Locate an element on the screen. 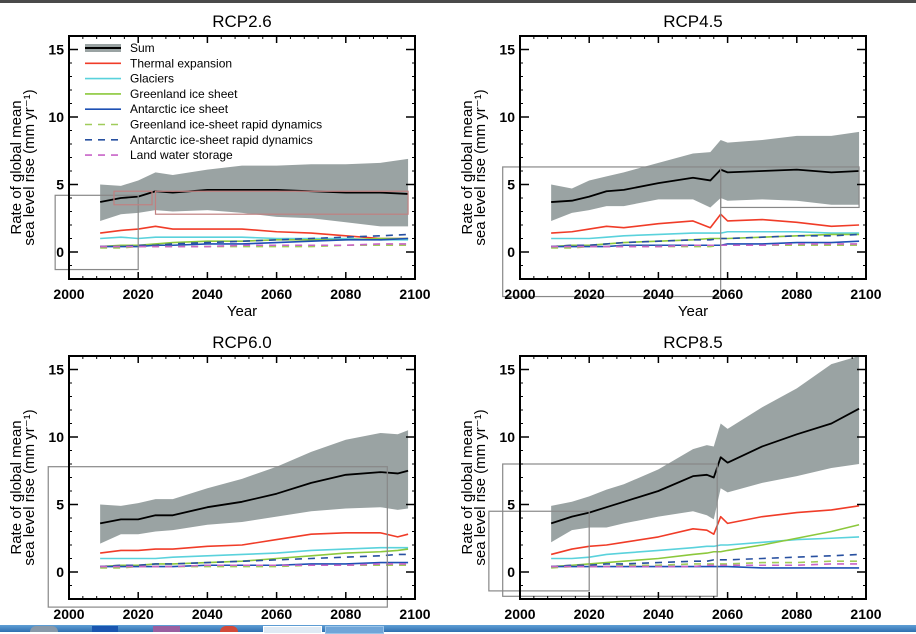  legend-label: Sum is located at coordinates (142, 48).